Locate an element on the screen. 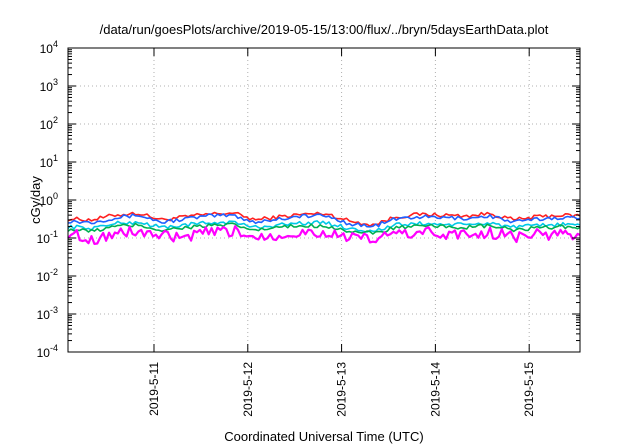  x-tick-label: 2019-5-11 is located at coordinates (154, 389).